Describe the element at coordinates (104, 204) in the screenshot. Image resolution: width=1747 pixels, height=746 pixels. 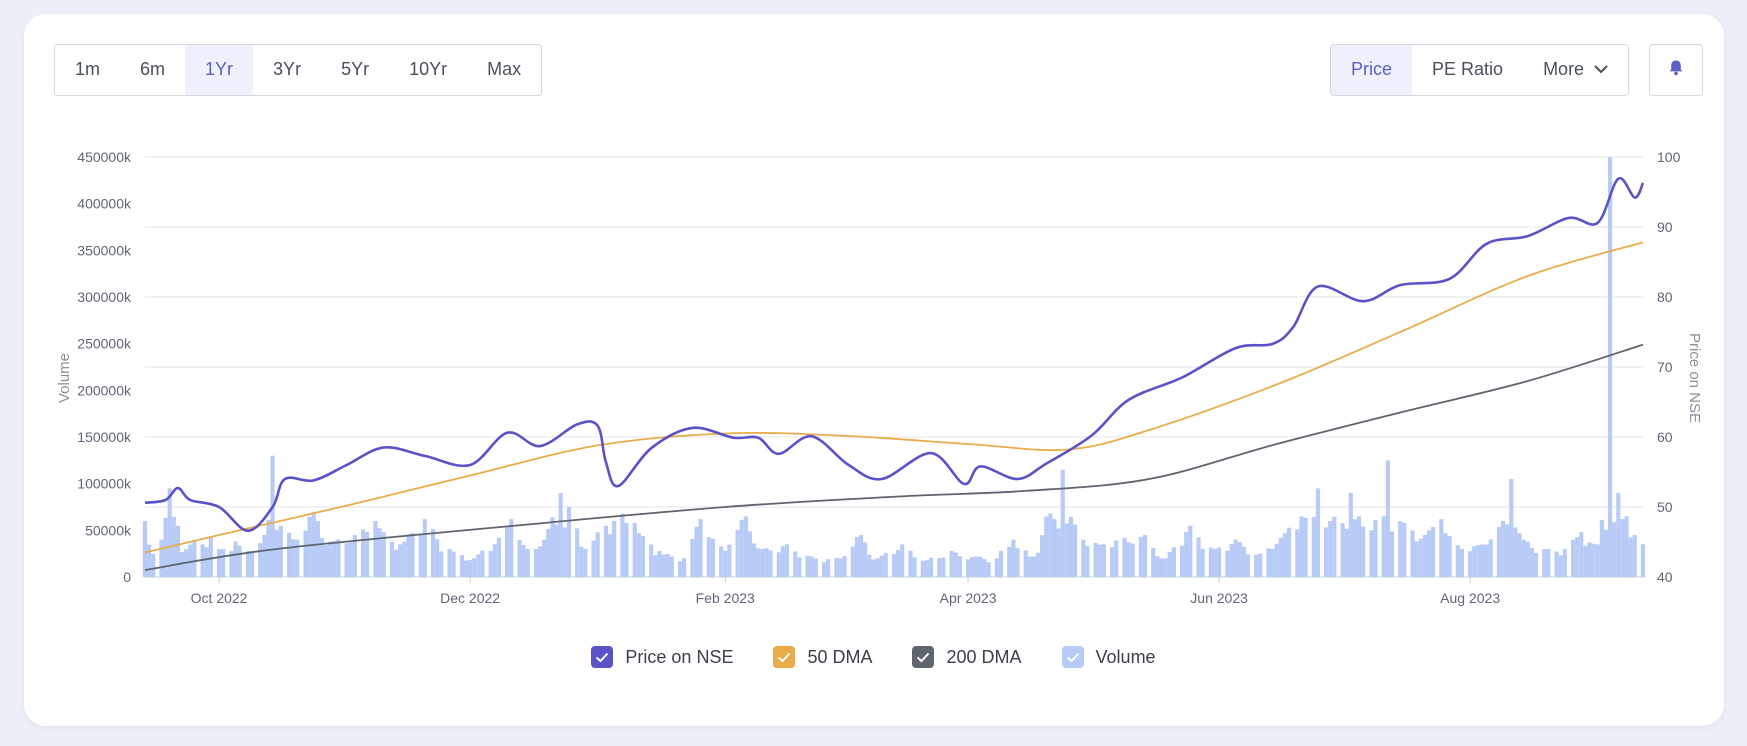
I see `y-left-tick-label: 400000k` at that location.